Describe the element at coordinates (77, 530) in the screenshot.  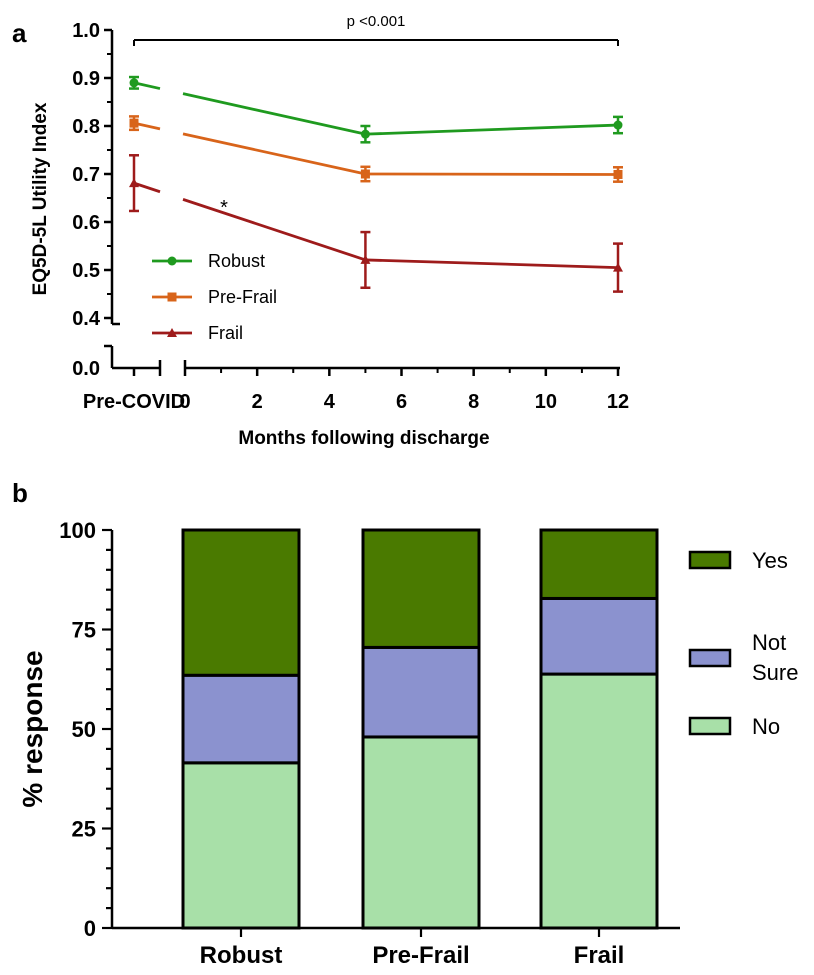
I see `y-tick-label: 100` at that location.